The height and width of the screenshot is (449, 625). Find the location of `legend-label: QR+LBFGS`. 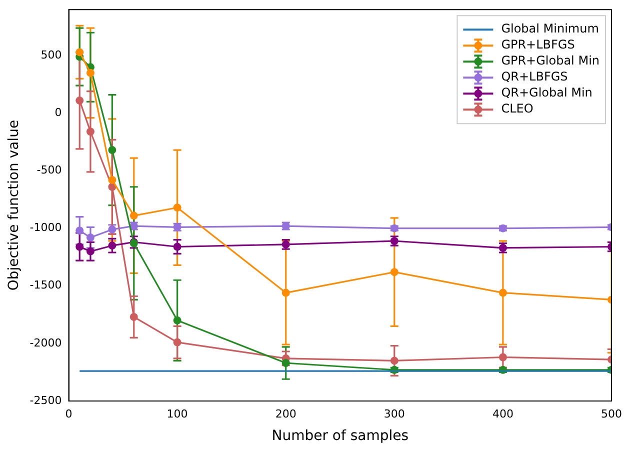

legend-label: QR+LBFGS is located at coordinates (534, 77).